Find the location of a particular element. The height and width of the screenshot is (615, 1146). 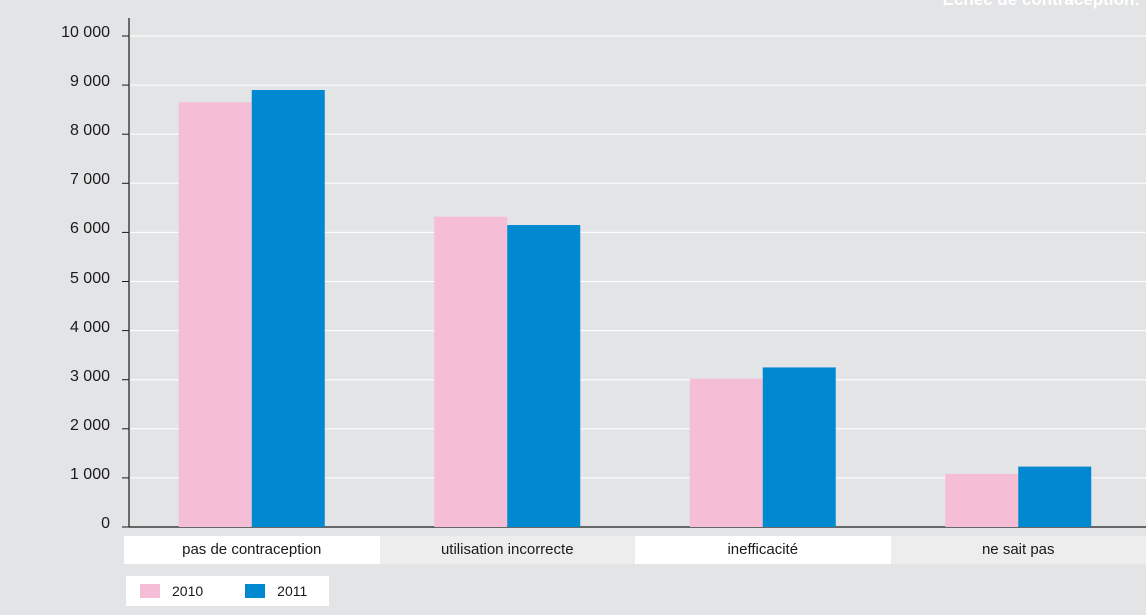

category-label: inefficacité is located at coordinates (763, 550).